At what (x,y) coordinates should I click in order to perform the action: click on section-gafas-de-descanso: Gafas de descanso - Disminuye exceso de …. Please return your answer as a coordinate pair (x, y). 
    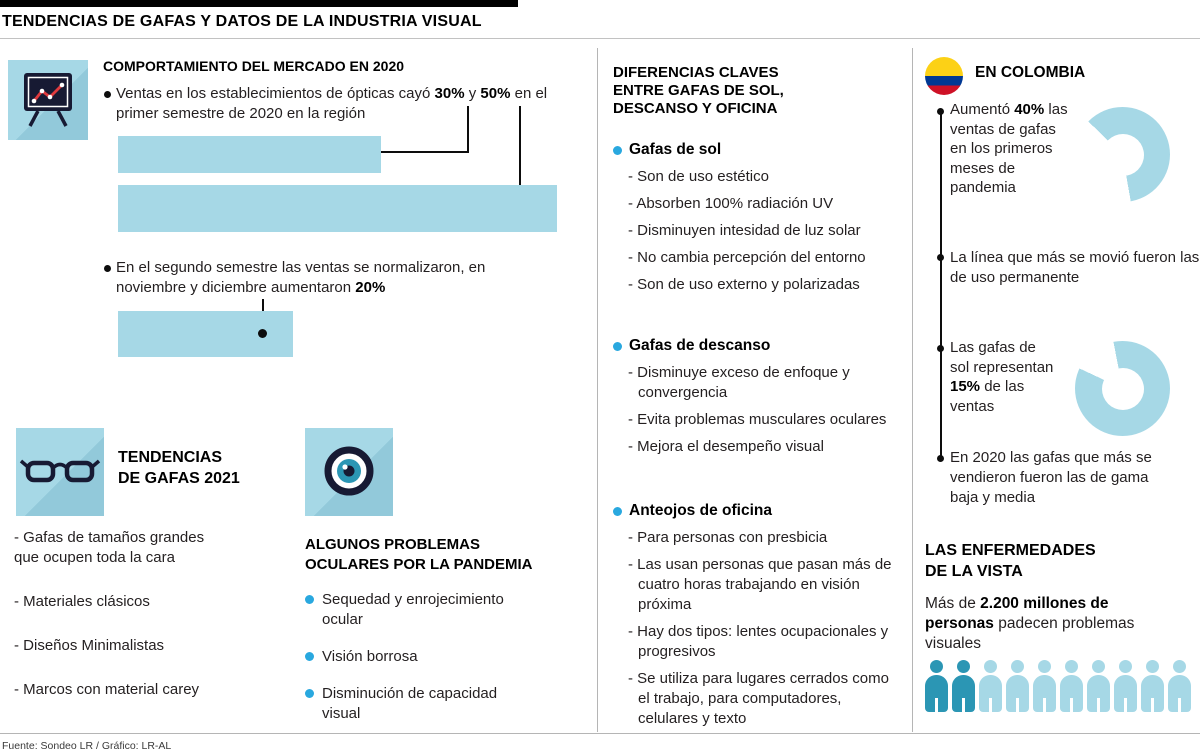
    Looking at the image, I should click on (756, 400).